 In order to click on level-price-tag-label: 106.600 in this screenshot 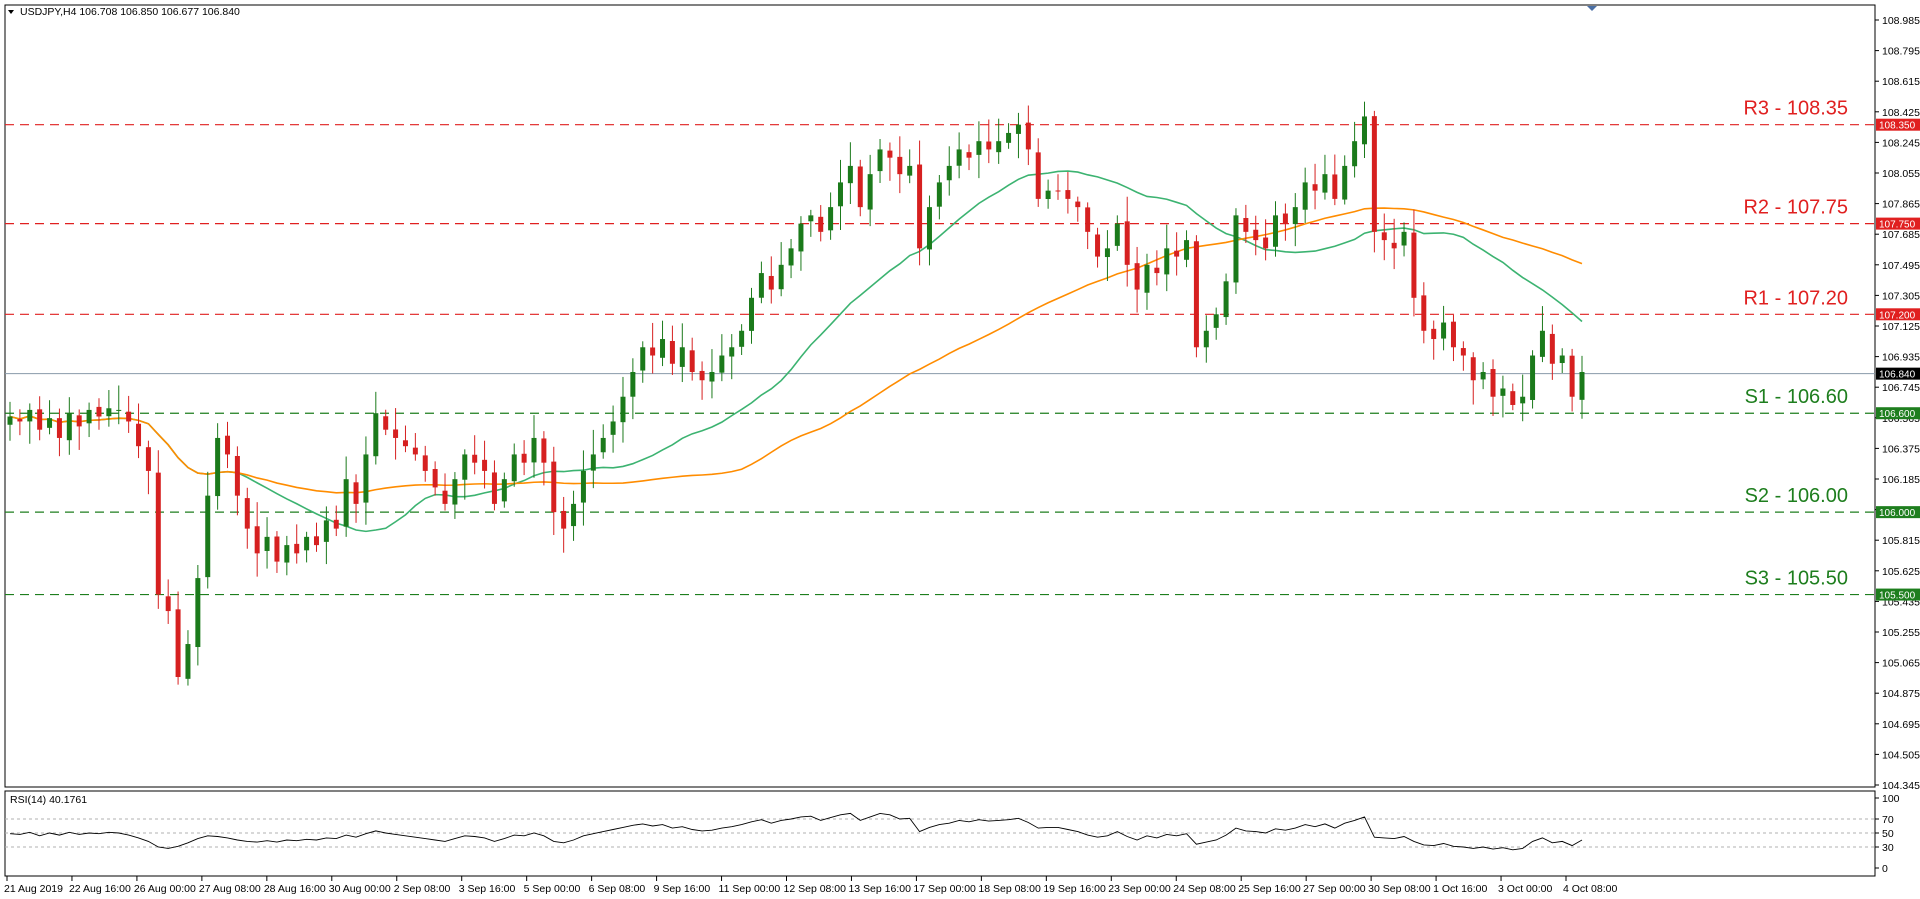, I will do `click(1897, 414)`.